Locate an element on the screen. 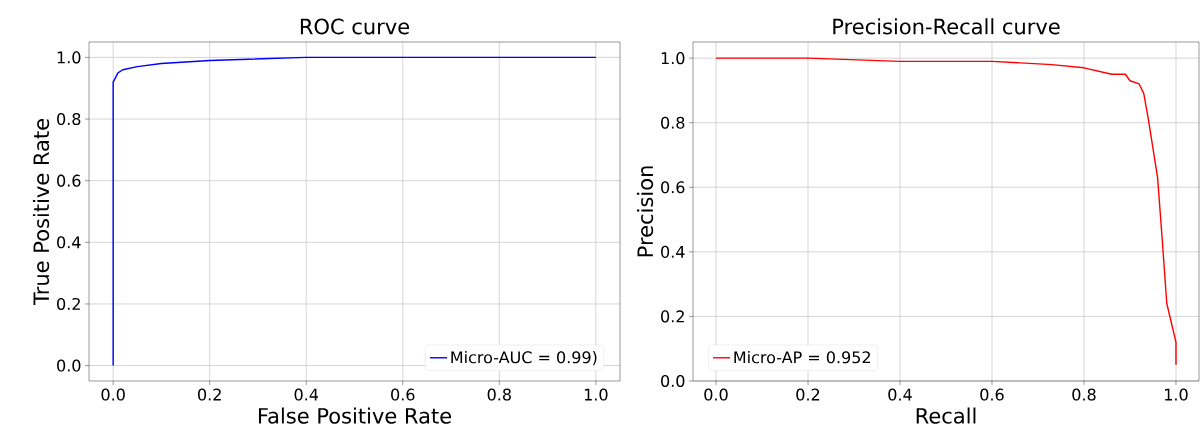 This screenshot has height=442, width=1203. legend-label: Micro-AUC = 0.99) is located at coordinates (524, 358).